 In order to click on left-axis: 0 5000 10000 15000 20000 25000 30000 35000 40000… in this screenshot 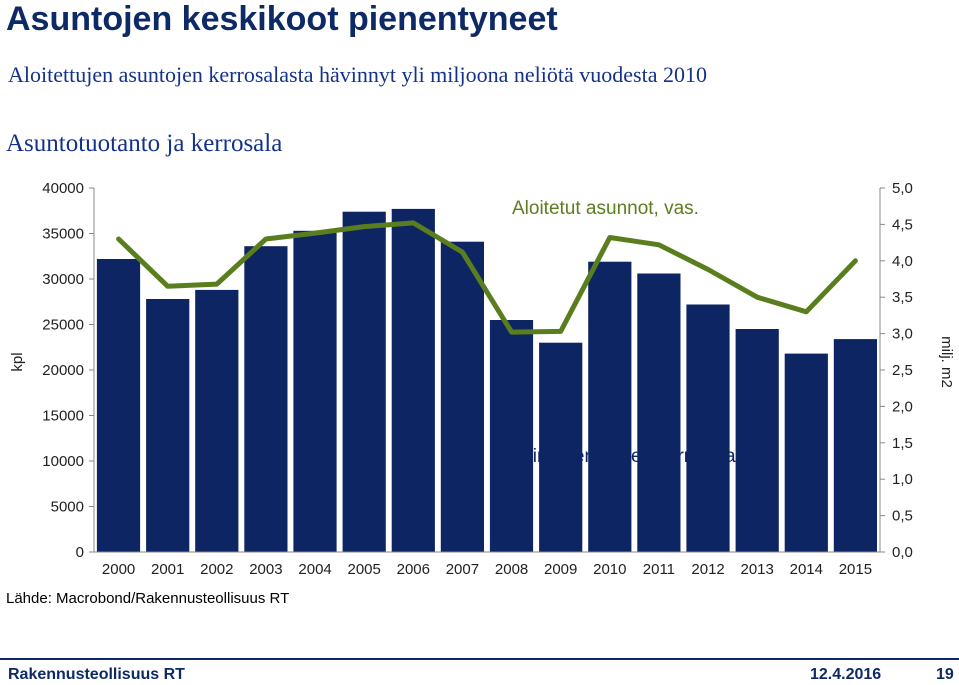, I will do `click(52, 370)`.